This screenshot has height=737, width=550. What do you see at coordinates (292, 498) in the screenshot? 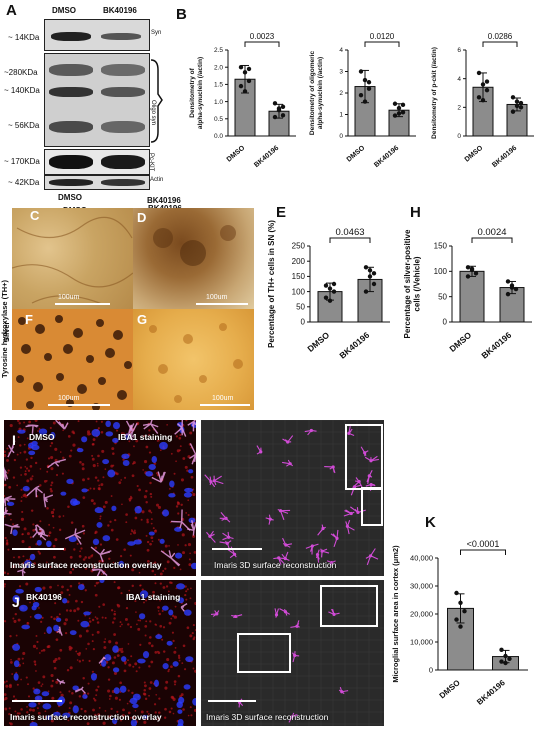
I see `micrograph-i-recon` at bounding box center [292, 498].